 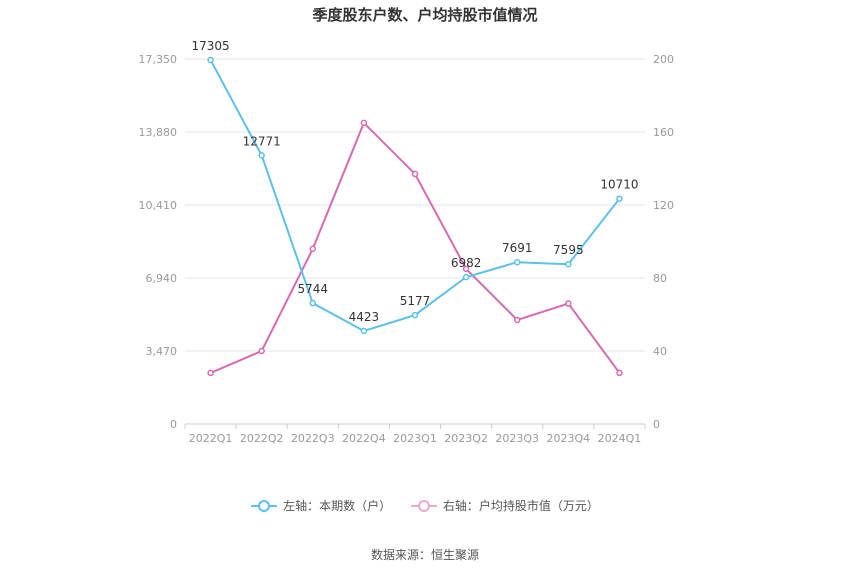 I want to click on data-label: 7595, so click(x=568, y=250).